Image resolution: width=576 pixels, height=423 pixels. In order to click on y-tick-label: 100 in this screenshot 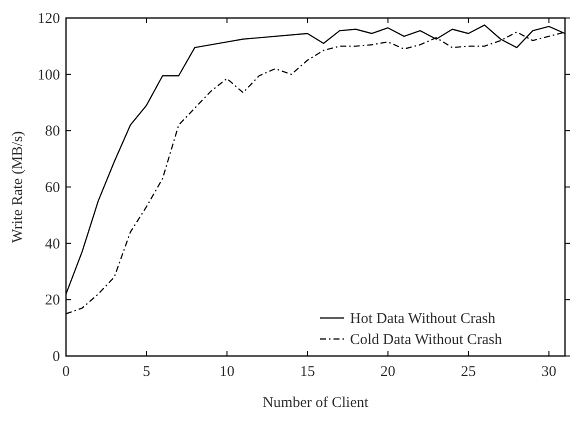, I will do `click(49, 75)`.